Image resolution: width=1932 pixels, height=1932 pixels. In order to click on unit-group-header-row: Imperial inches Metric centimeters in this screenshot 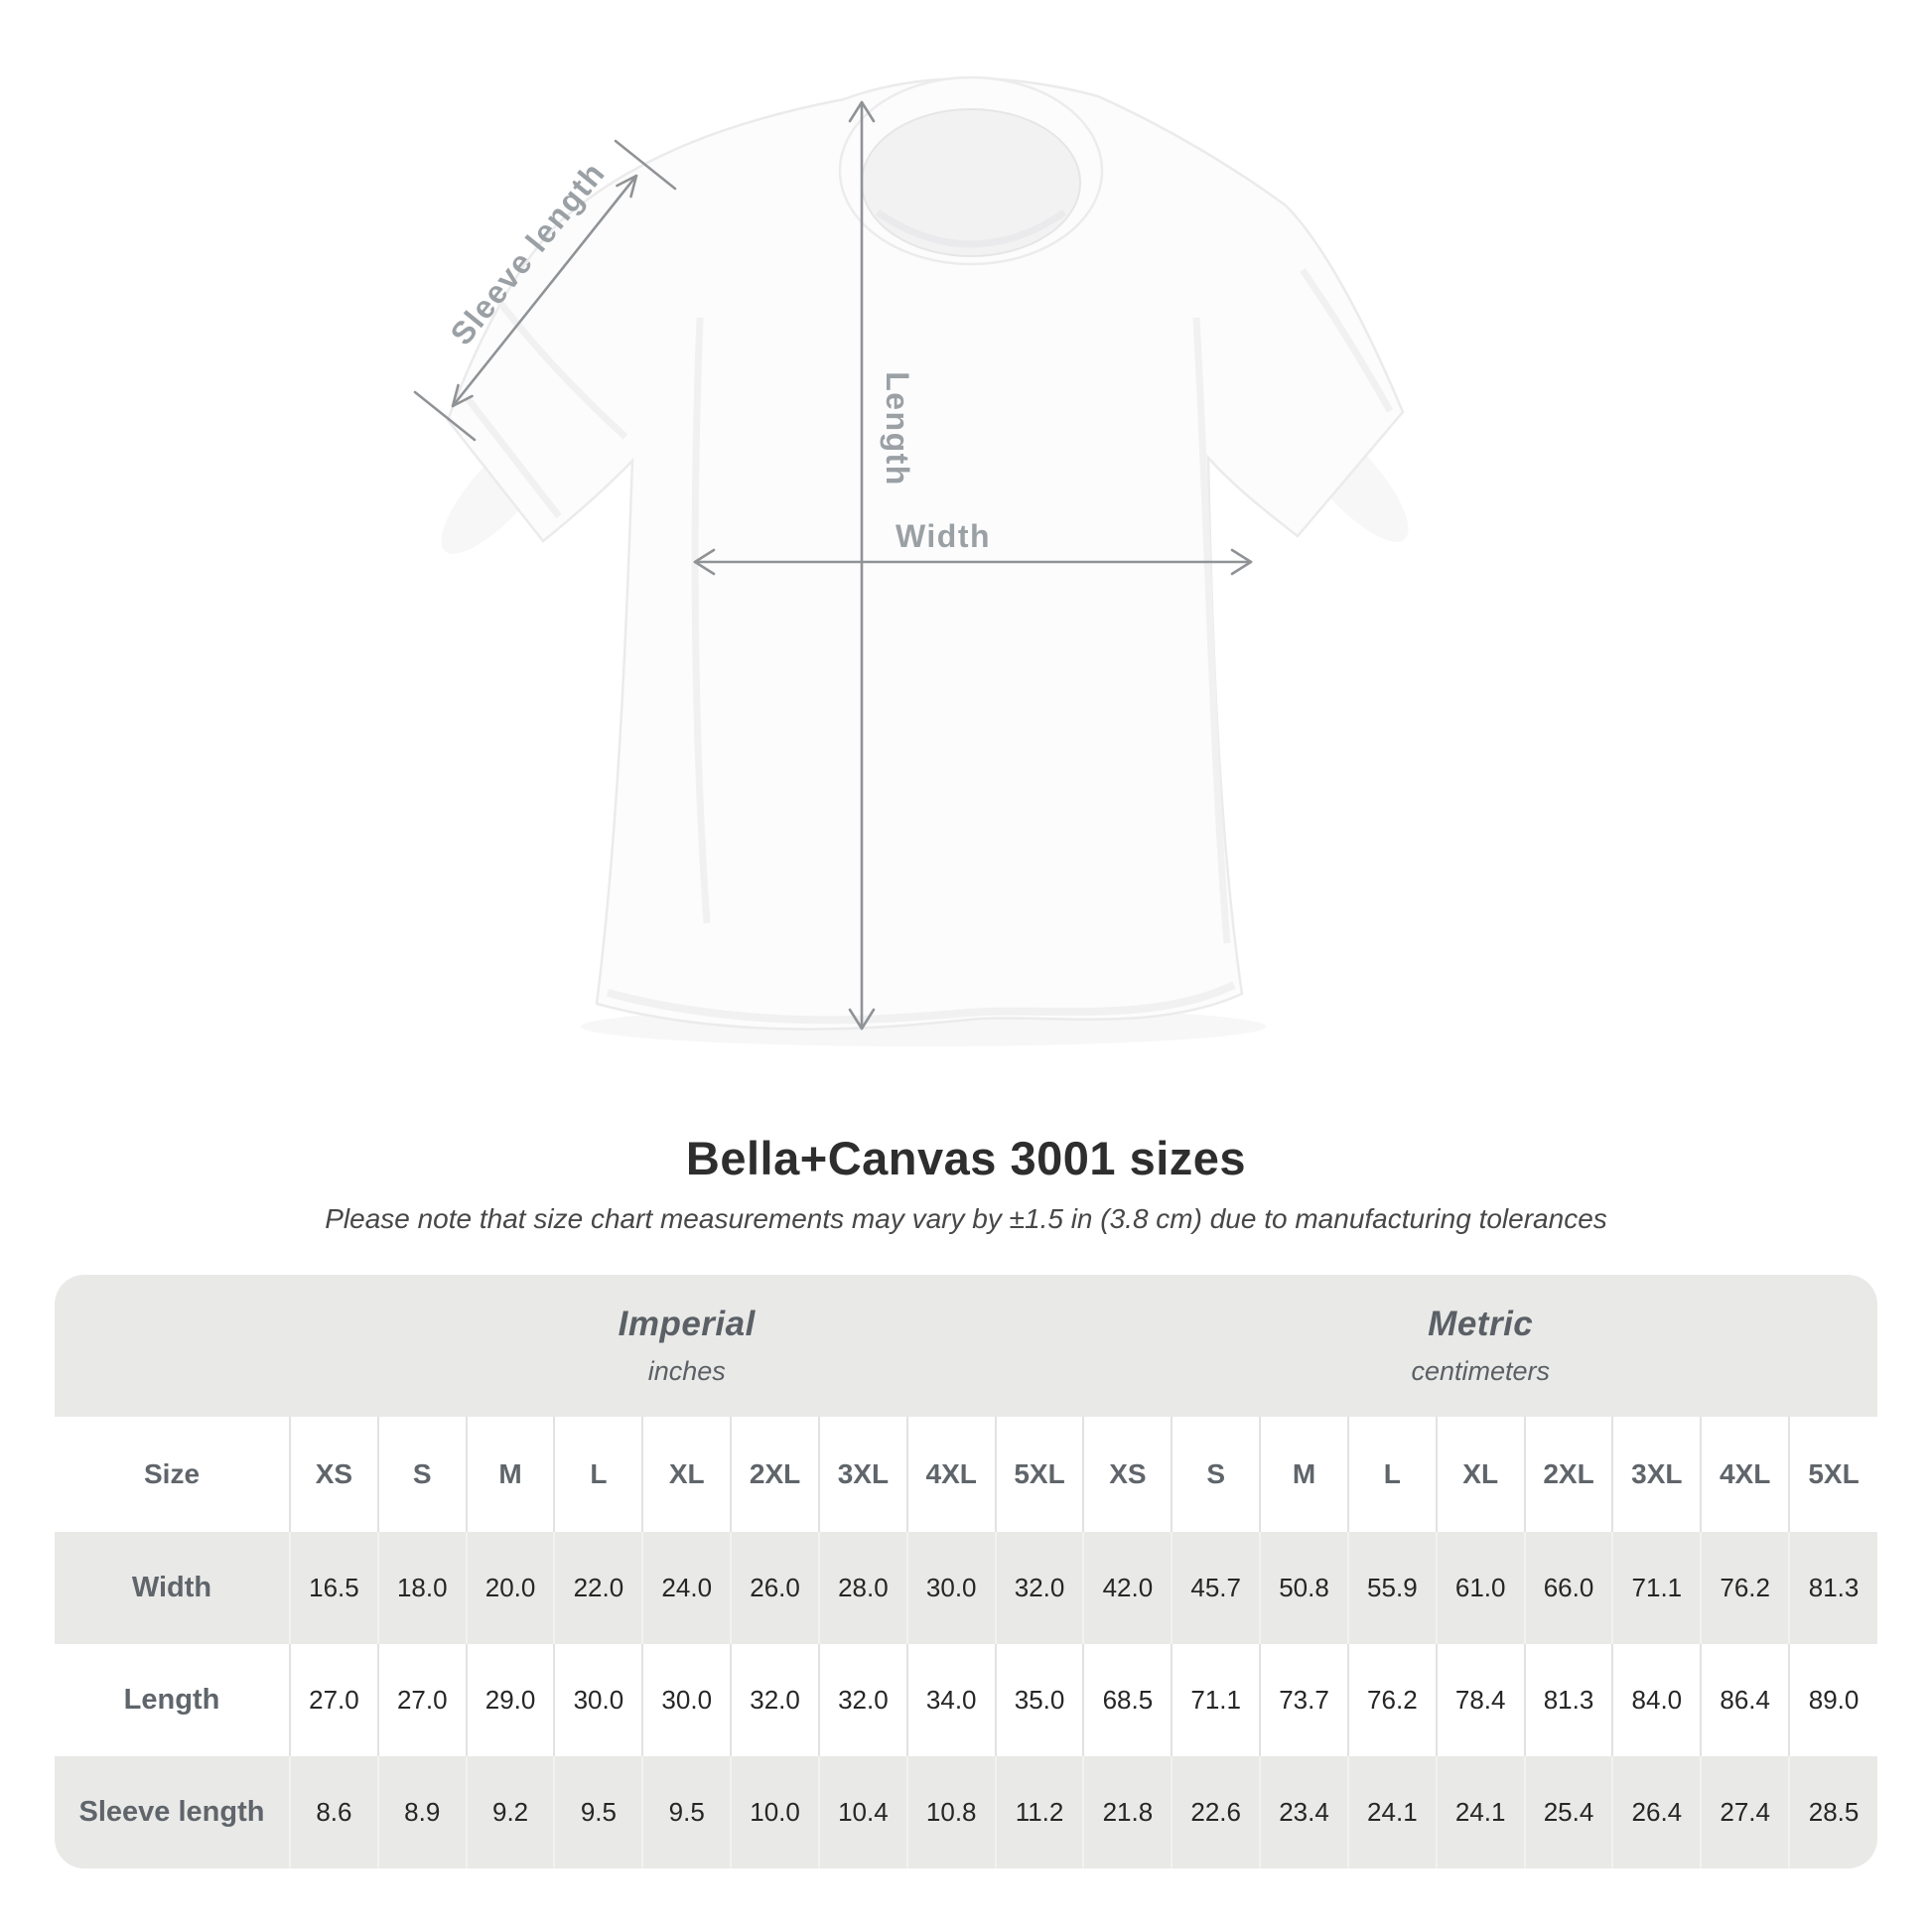, I will do `click(966, 1346)`.